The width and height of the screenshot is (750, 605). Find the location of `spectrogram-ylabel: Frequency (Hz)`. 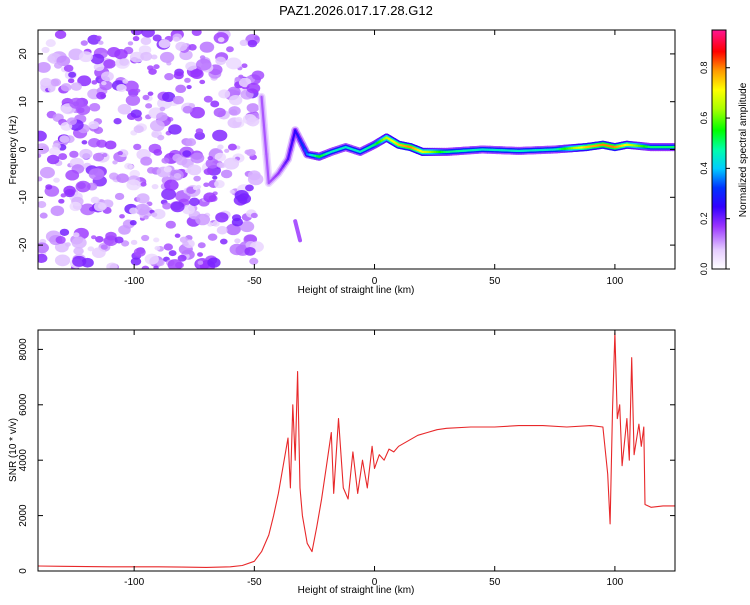

spectrogram-ylabel: Frequency (Hz) is located at coordinates (13, 150).